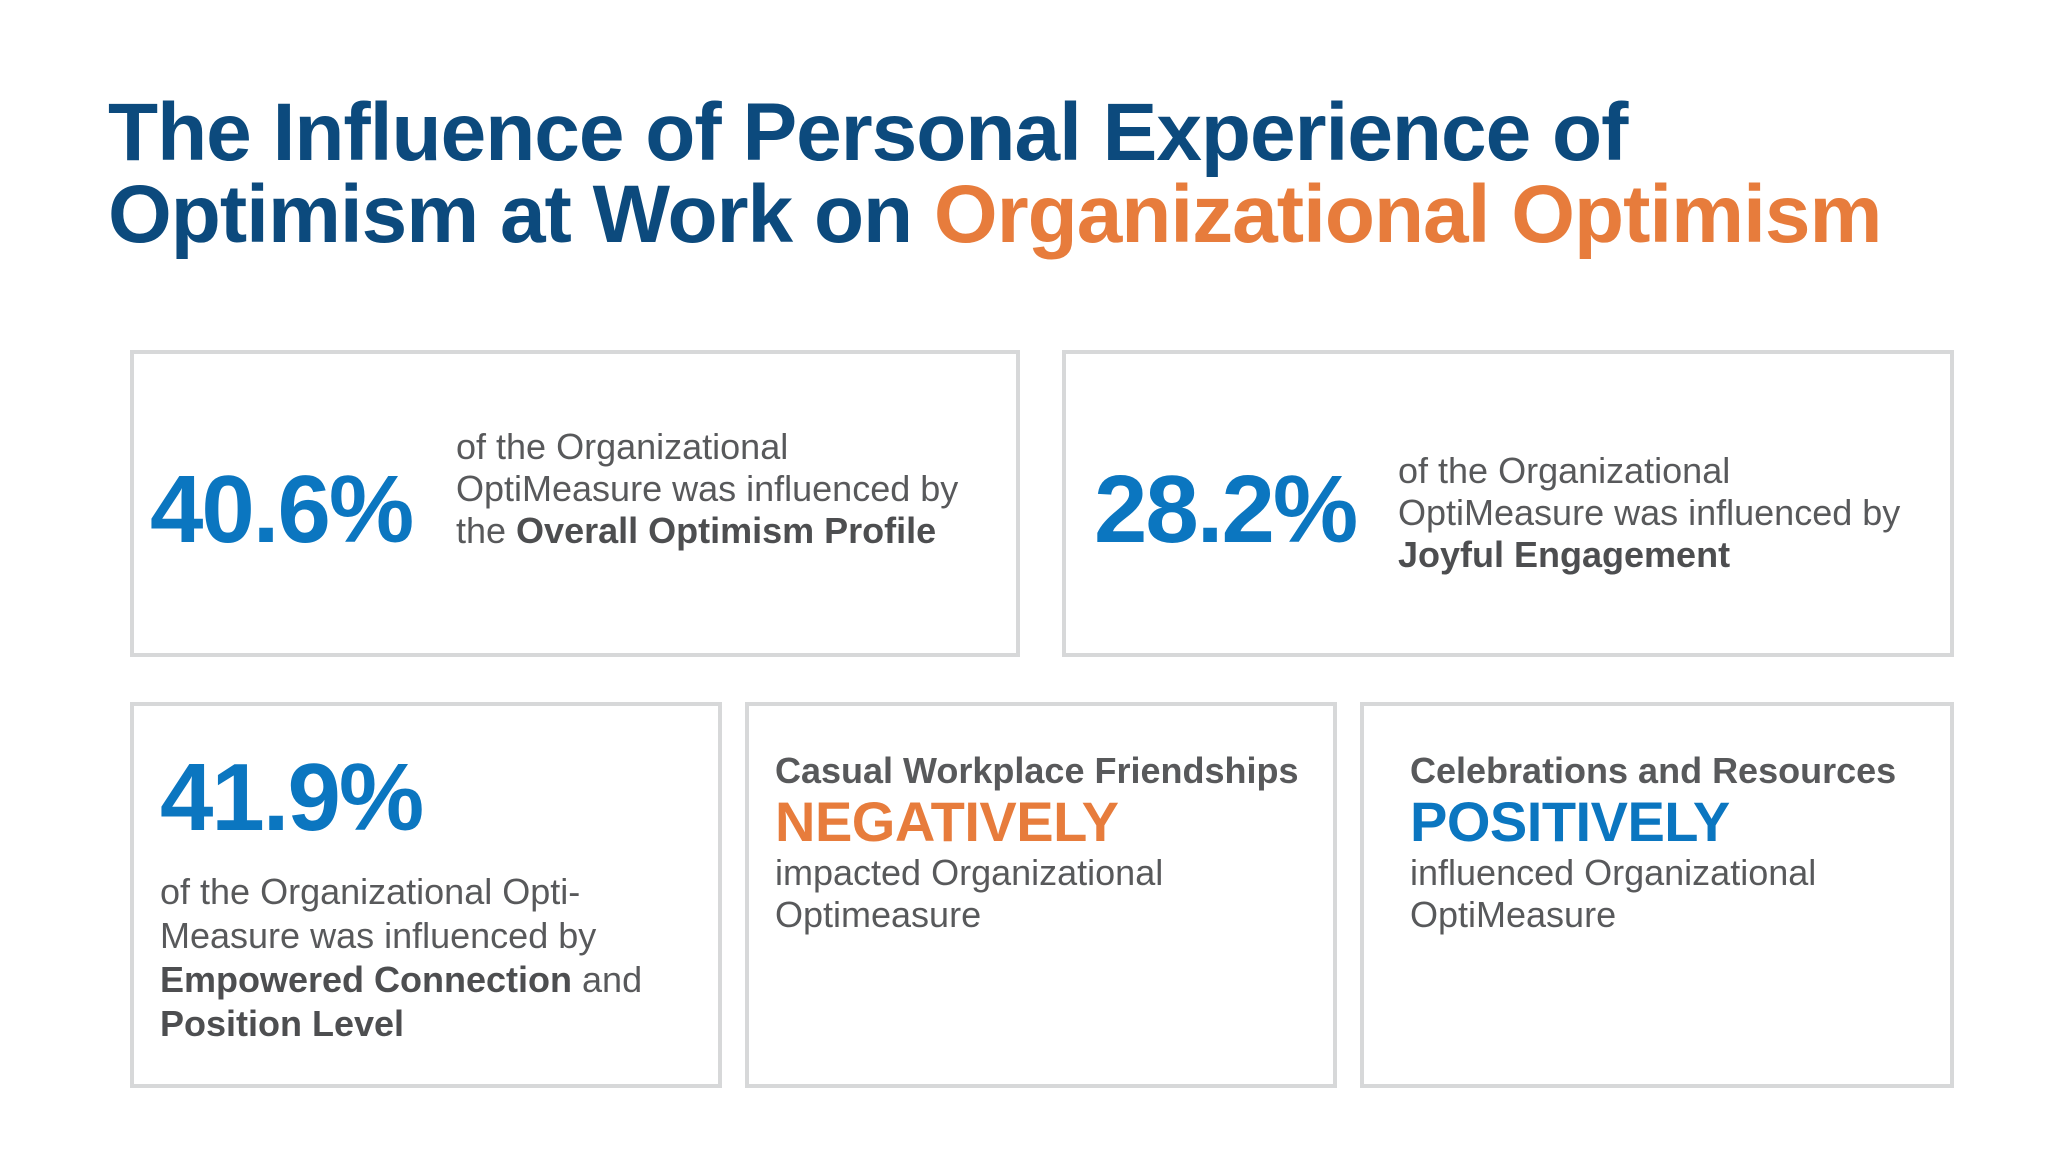  I want to click on desc-empowered-mid: and, so click(607, 979).